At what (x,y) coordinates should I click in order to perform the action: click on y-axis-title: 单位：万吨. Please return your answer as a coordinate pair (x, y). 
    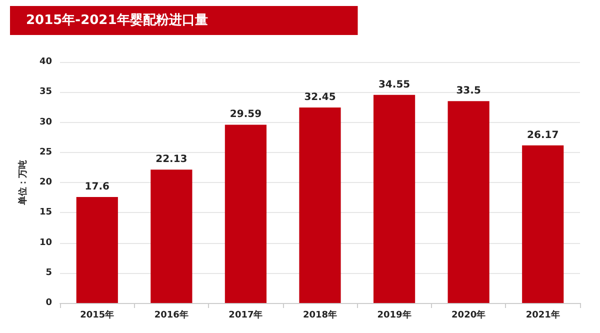
    Looking at the image, I should click on (23, 183).